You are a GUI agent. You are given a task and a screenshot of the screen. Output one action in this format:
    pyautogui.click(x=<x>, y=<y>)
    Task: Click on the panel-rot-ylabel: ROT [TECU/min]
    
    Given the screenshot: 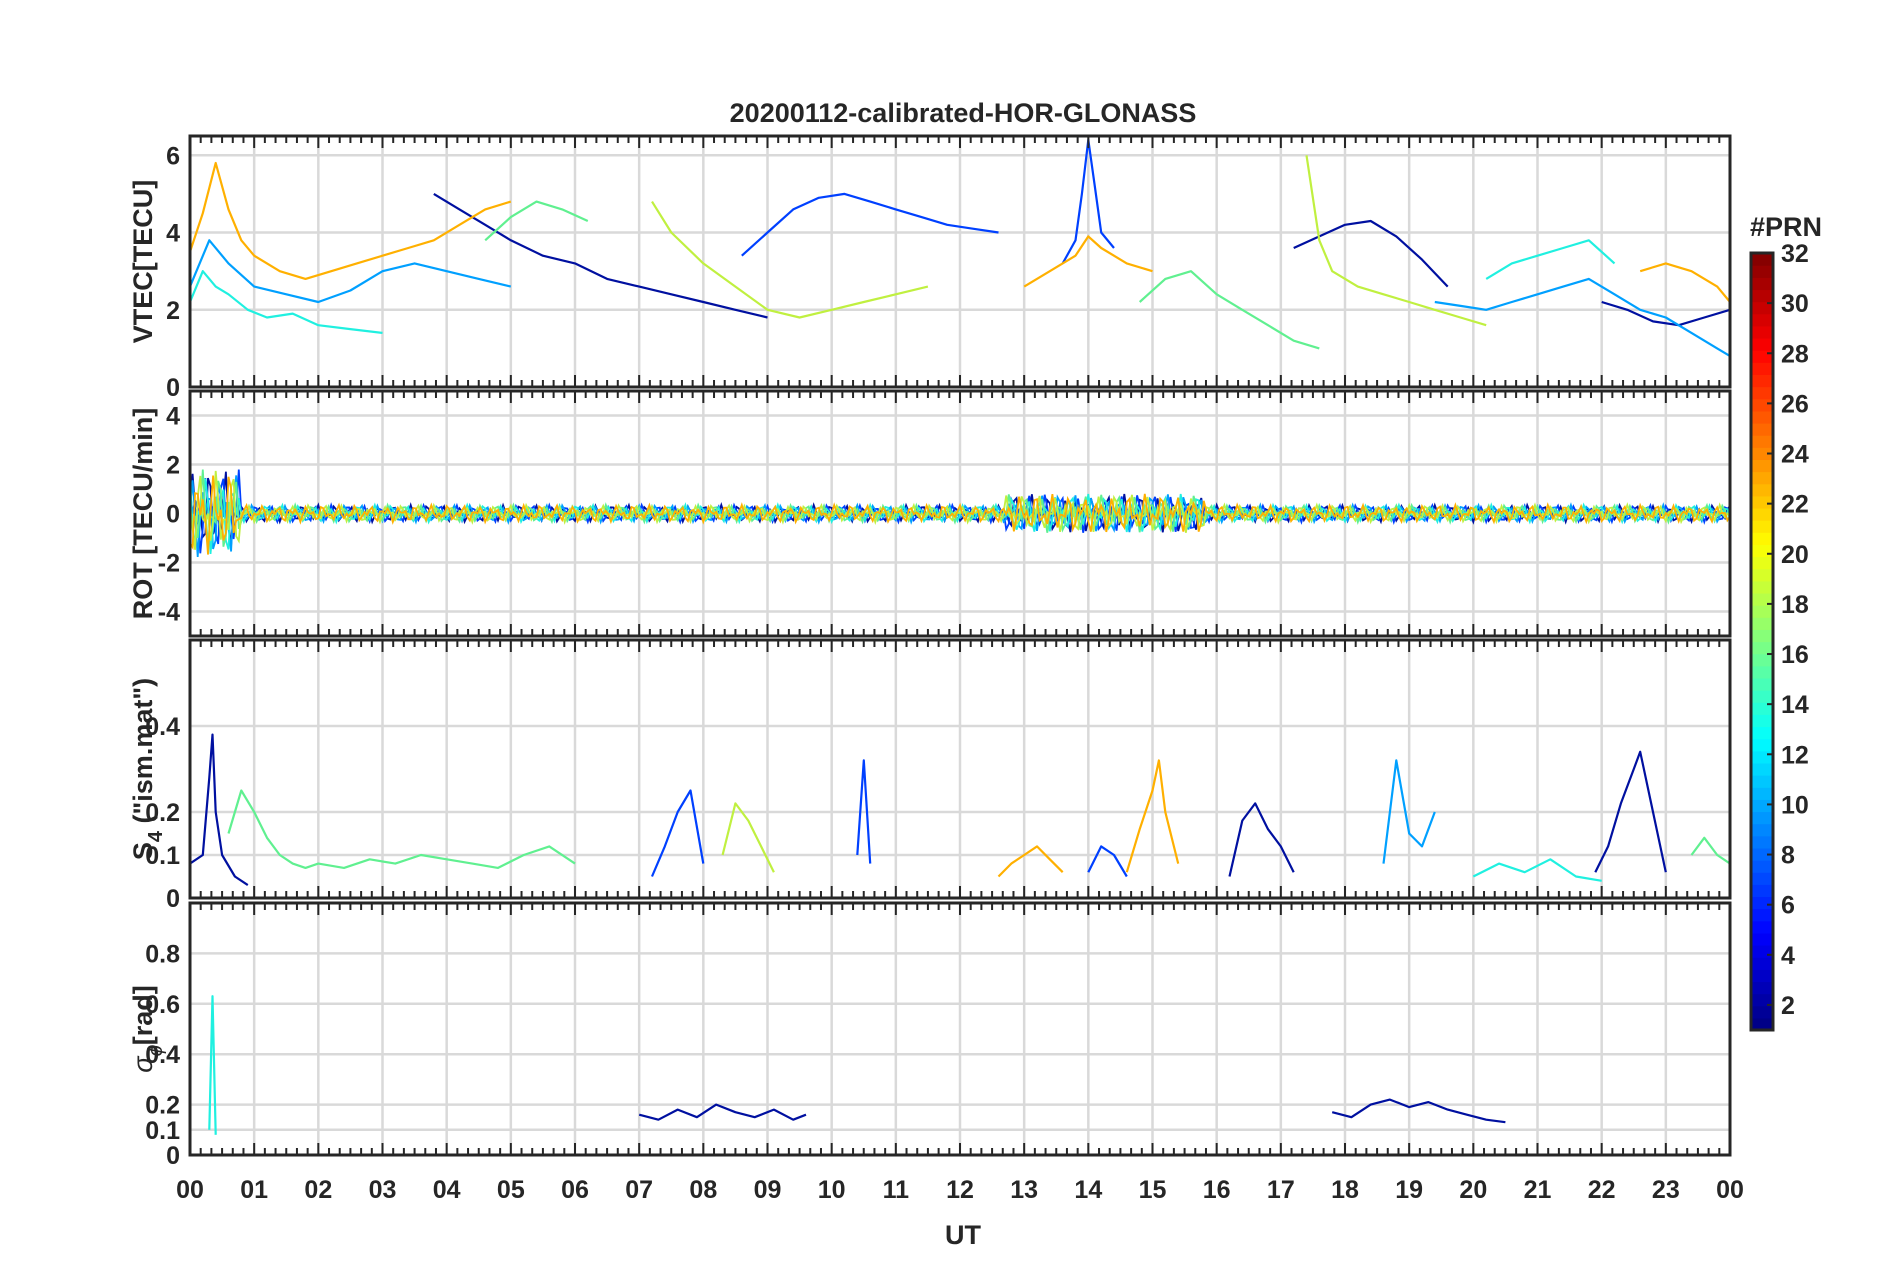 What is the action you would take?
    pyautogui.click(x=143, y=513)
    